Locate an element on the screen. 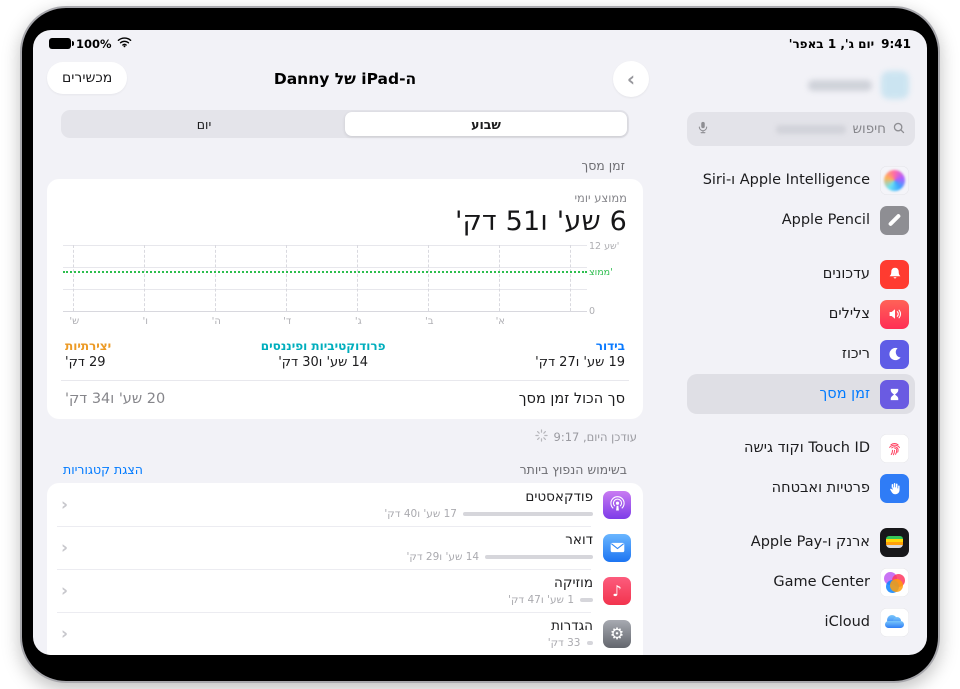 This screenshot has width=960, height=689. usage-line: 1 שע' ו47 דק' is located at coordinates (335, 600).